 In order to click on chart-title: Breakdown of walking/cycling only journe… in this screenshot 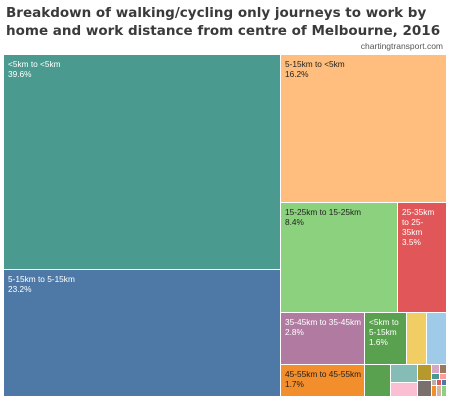, I will do `click(223, 22)`.